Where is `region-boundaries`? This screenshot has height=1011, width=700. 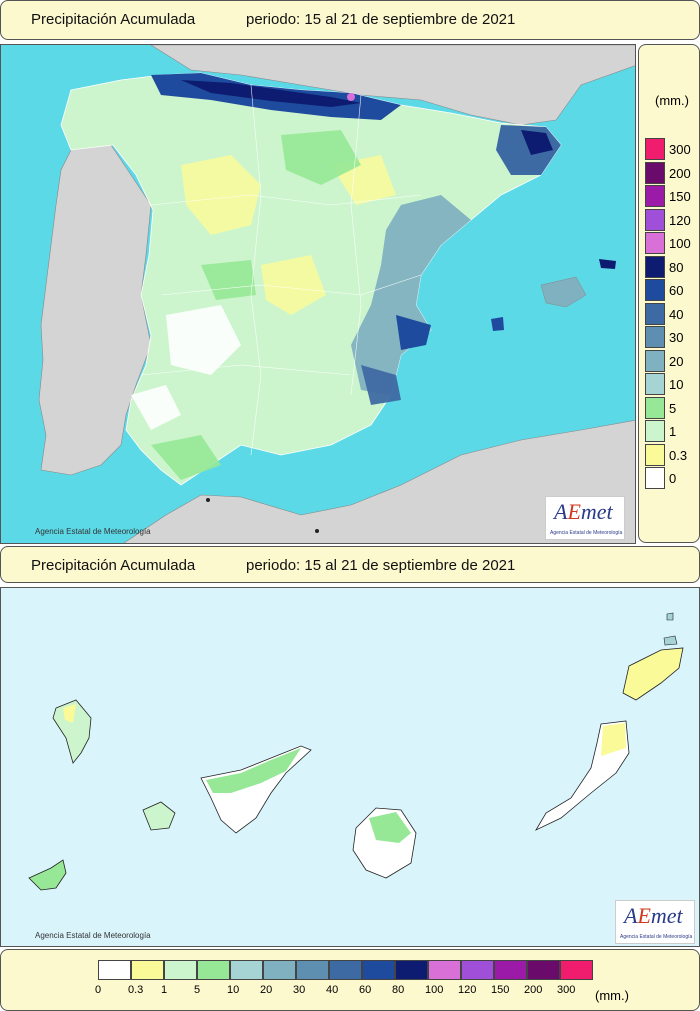 region-boundaries is located at coordinates (281, 270).